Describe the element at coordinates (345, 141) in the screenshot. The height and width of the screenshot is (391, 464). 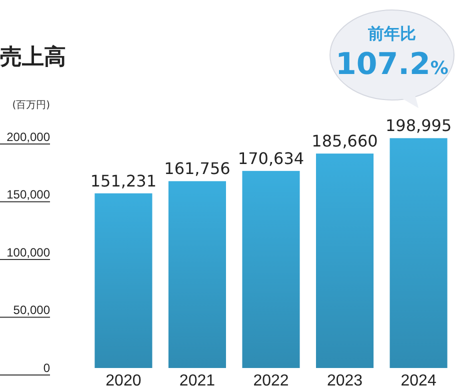
I see `data-label: 185,660` at that location.